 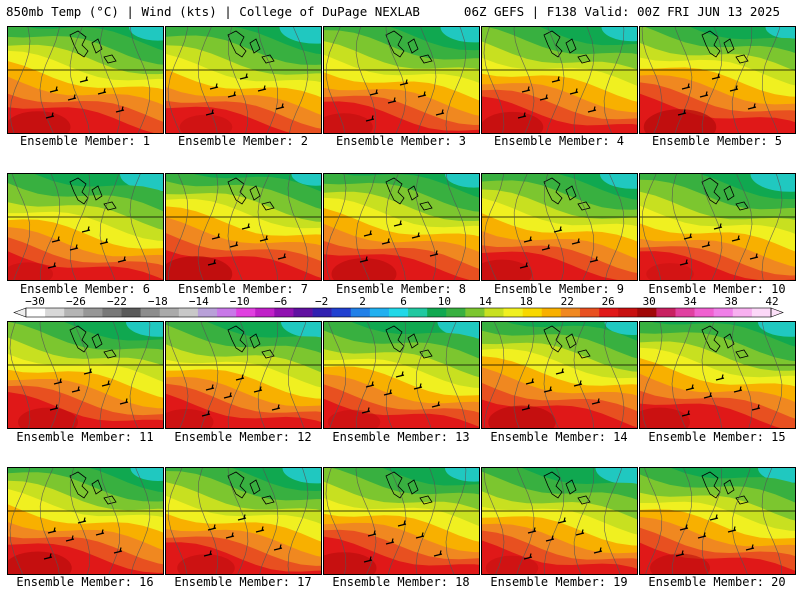 What do you see at coordinates (76, 302) in the screenshot?
I see `colorbar-tick-label: −26` at bounding box center [76, 302].